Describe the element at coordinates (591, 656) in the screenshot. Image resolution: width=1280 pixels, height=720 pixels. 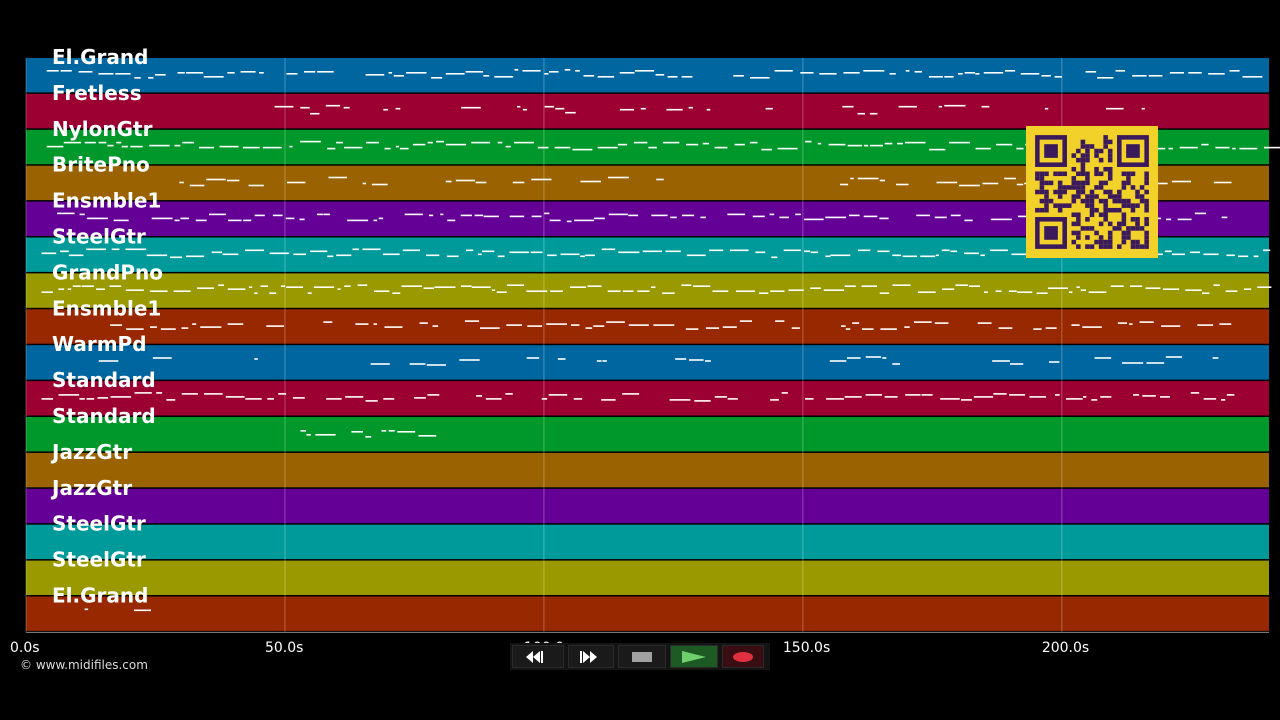
I see `fast-forward-button` at that location.